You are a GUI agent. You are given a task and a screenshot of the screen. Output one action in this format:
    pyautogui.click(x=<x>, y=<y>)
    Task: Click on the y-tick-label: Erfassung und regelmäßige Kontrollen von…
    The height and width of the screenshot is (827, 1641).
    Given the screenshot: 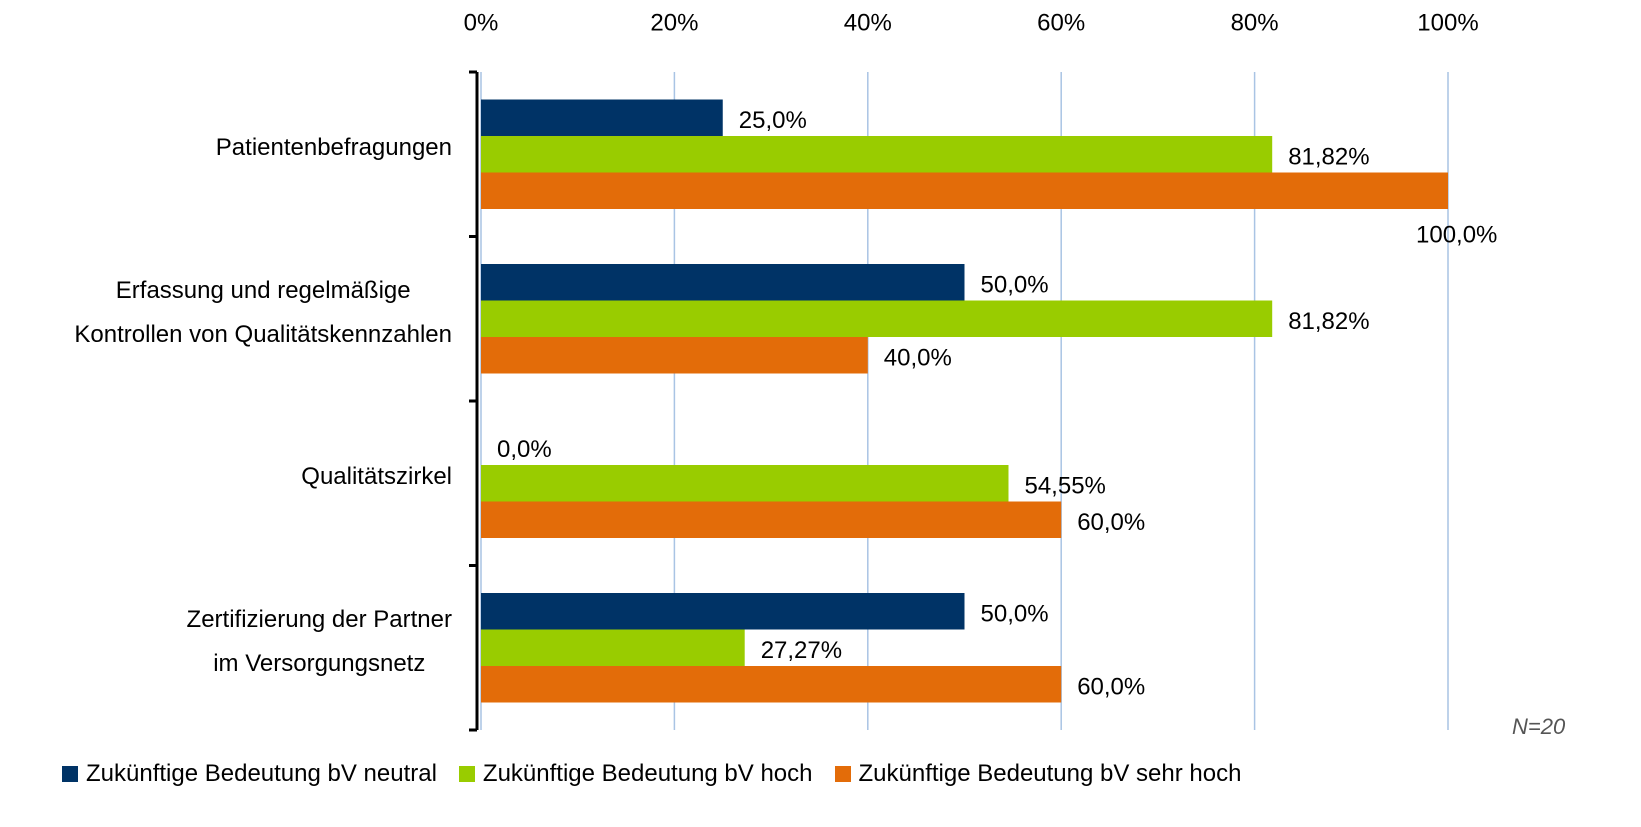 What is the action you would take?
    pyautogui.click(x=263, y=312)
    